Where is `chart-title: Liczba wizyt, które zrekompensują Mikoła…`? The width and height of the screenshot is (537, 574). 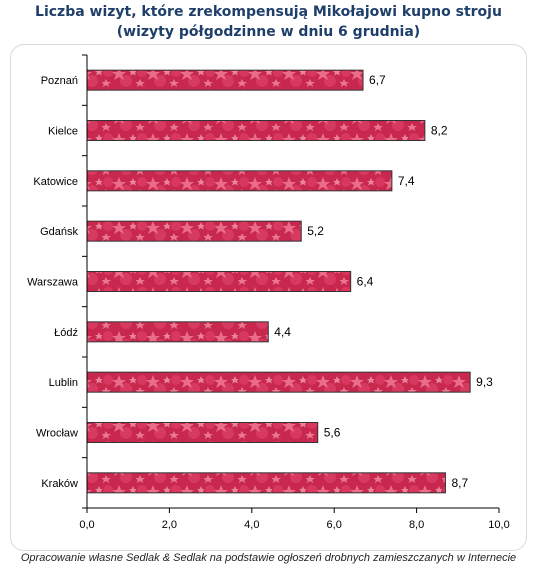 chart-title: Liczba wizyt, które zrekompensują Mikoła… is located at coordinates (268, 12).